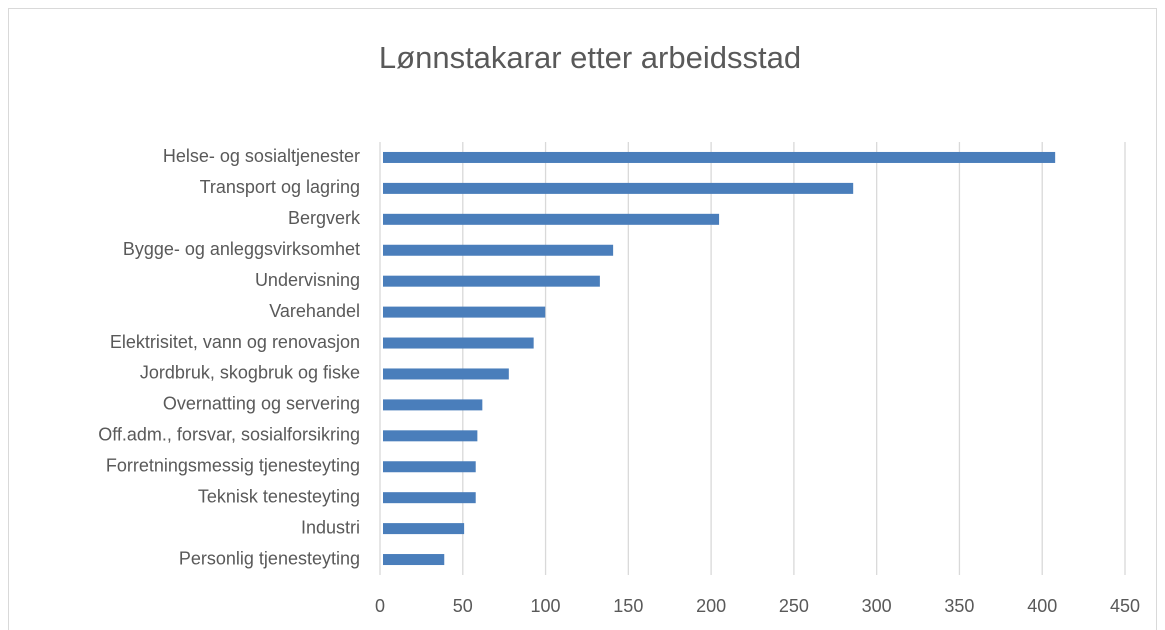  What do you see at coordinates (711, 606) in the screenshot?
I see `x-tick-label: 200` at bounding box center [711, 606].